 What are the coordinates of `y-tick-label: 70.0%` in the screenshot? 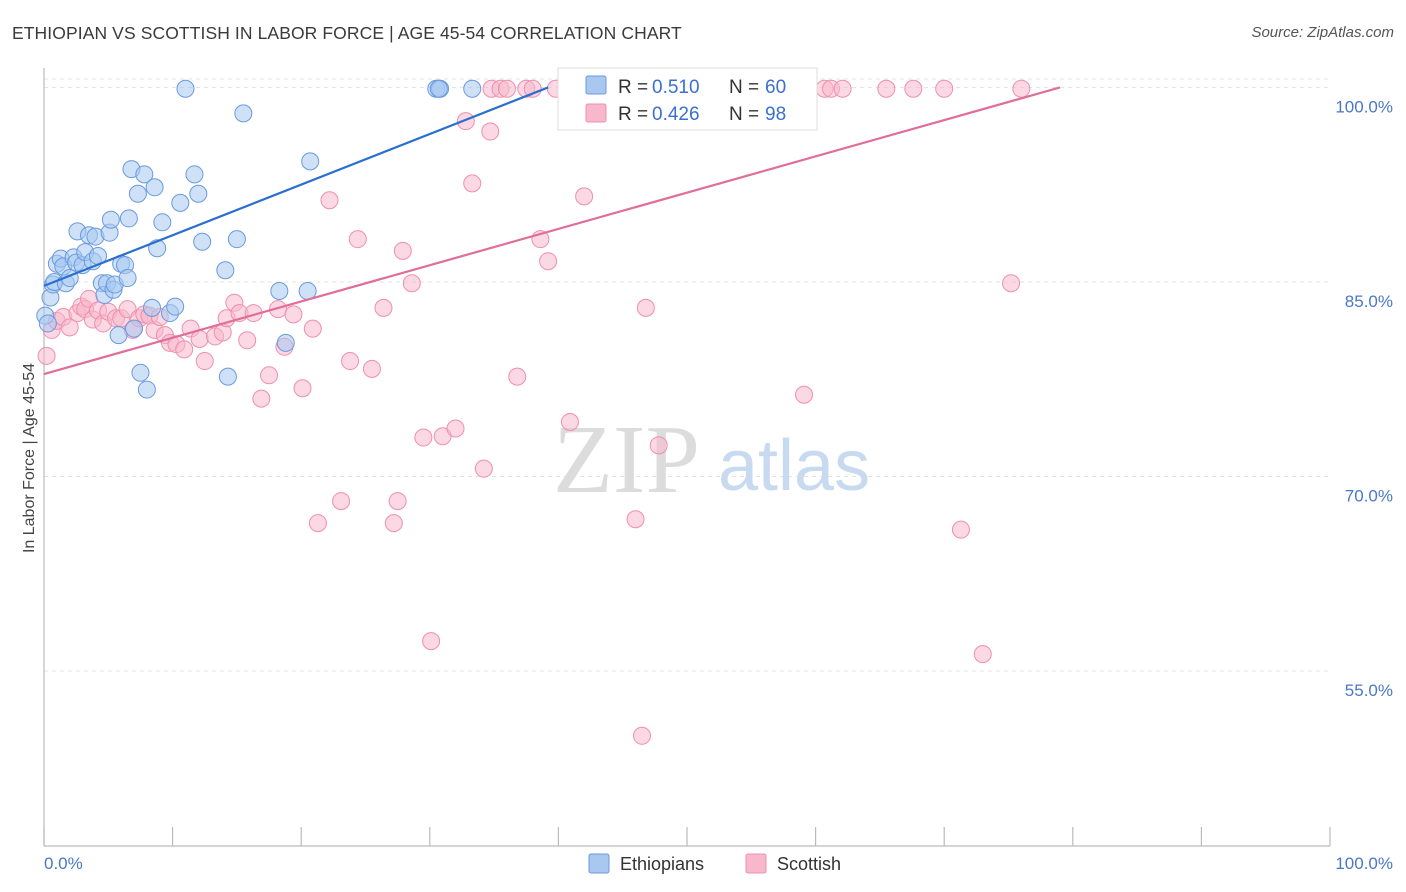 It's located at (1369, 495).